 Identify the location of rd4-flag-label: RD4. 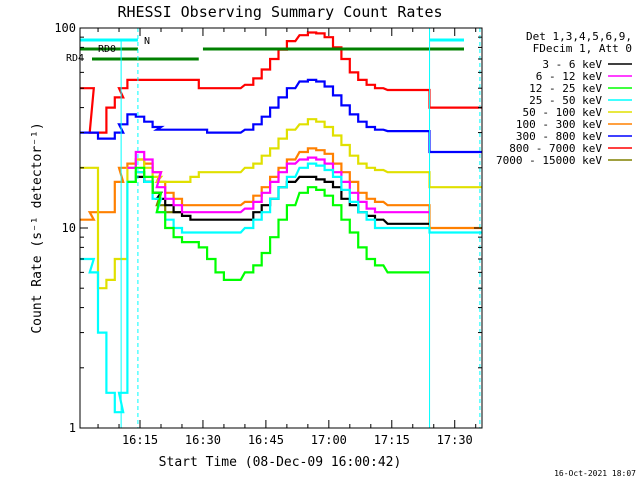
(75, 58).